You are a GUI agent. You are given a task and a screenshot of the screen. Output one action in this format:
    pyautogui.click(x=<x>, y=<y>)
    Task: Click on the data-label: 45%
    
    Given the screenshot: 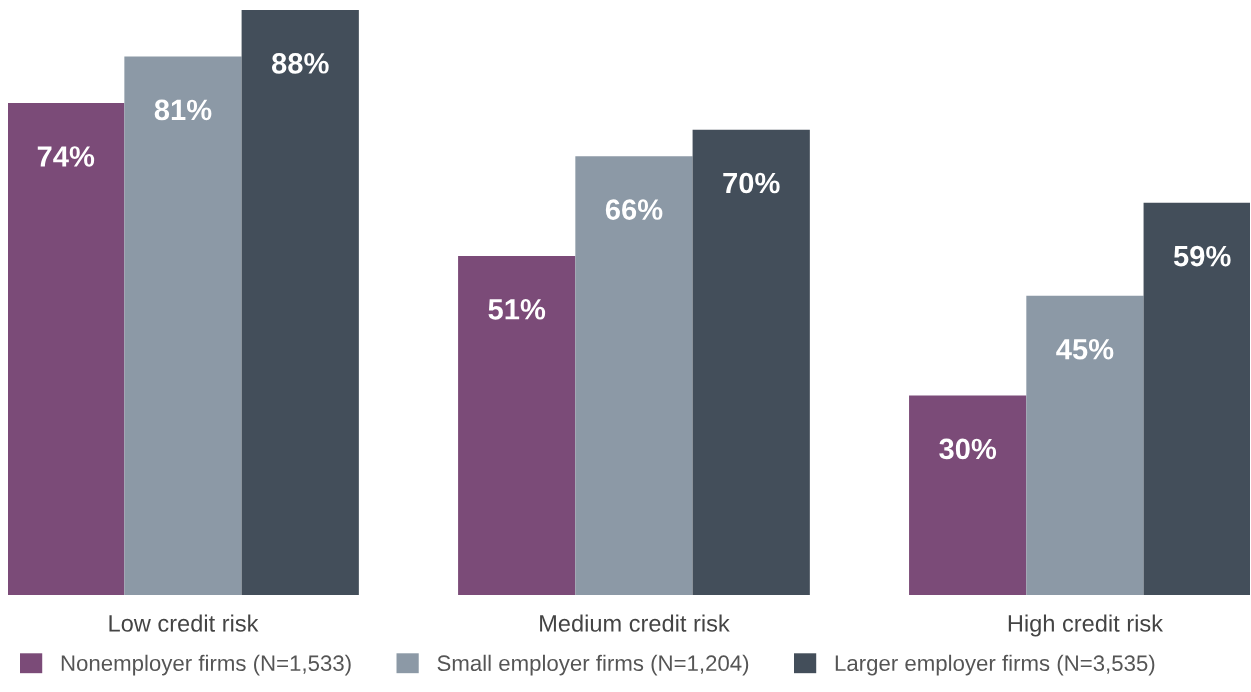 What is the action you would take?
    pyautogui.click(x=1085, y=349)
    